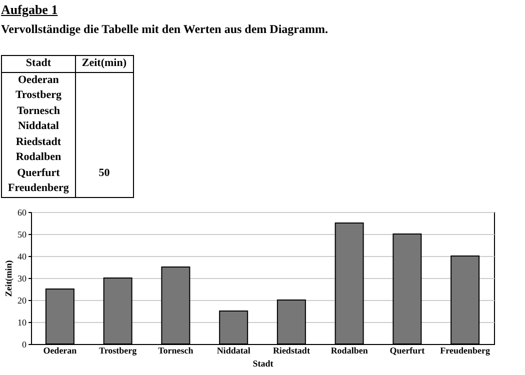  Describe the element at coordinates (22, 279) in the screenshot. I see `y-tick-label: 30` at that location.